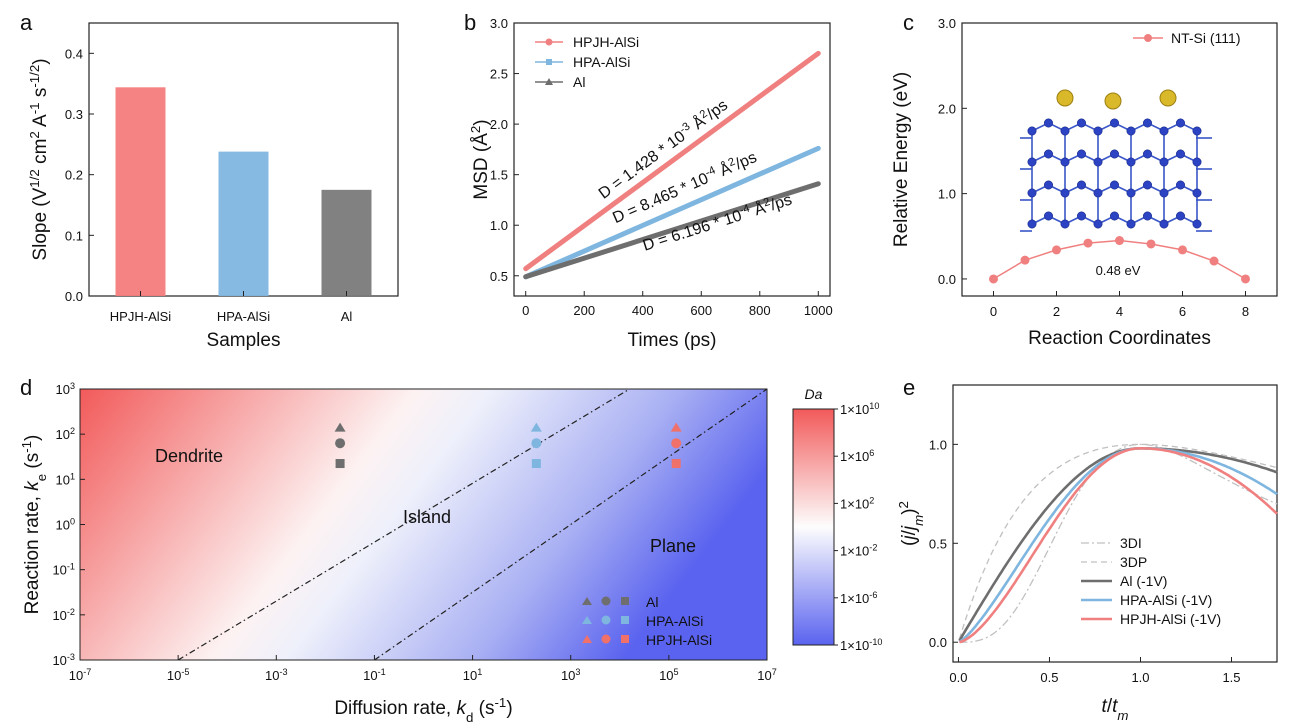 This screenshot has width=1293, height=727. Describe the element at coordinates (947, 194) in the screenshot. I see `y-tick-label: 1.0` at that location.